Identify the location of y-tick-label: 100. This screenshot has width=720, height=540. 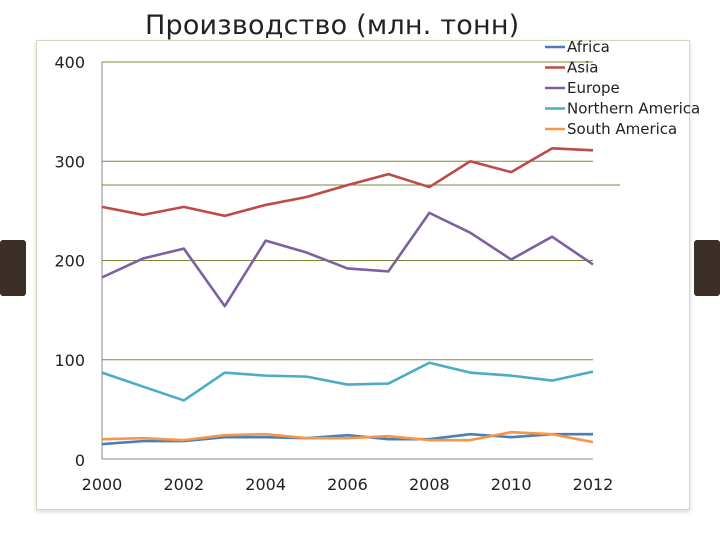
(69, 360).